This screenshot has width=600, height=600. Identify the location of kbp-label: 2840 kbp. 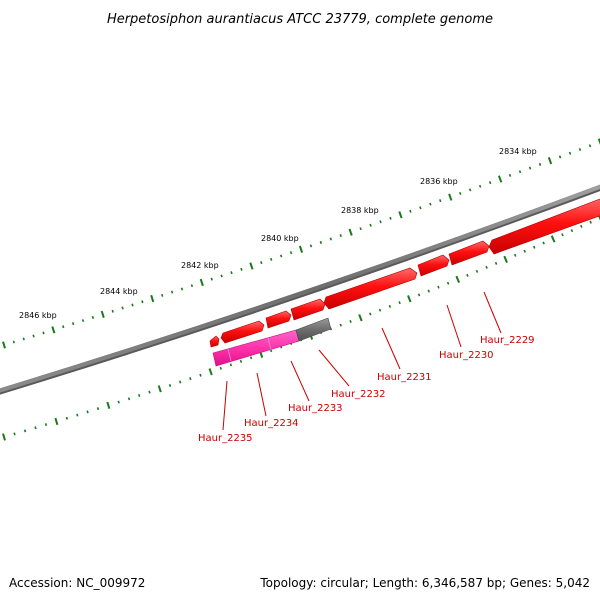
(280, 238).